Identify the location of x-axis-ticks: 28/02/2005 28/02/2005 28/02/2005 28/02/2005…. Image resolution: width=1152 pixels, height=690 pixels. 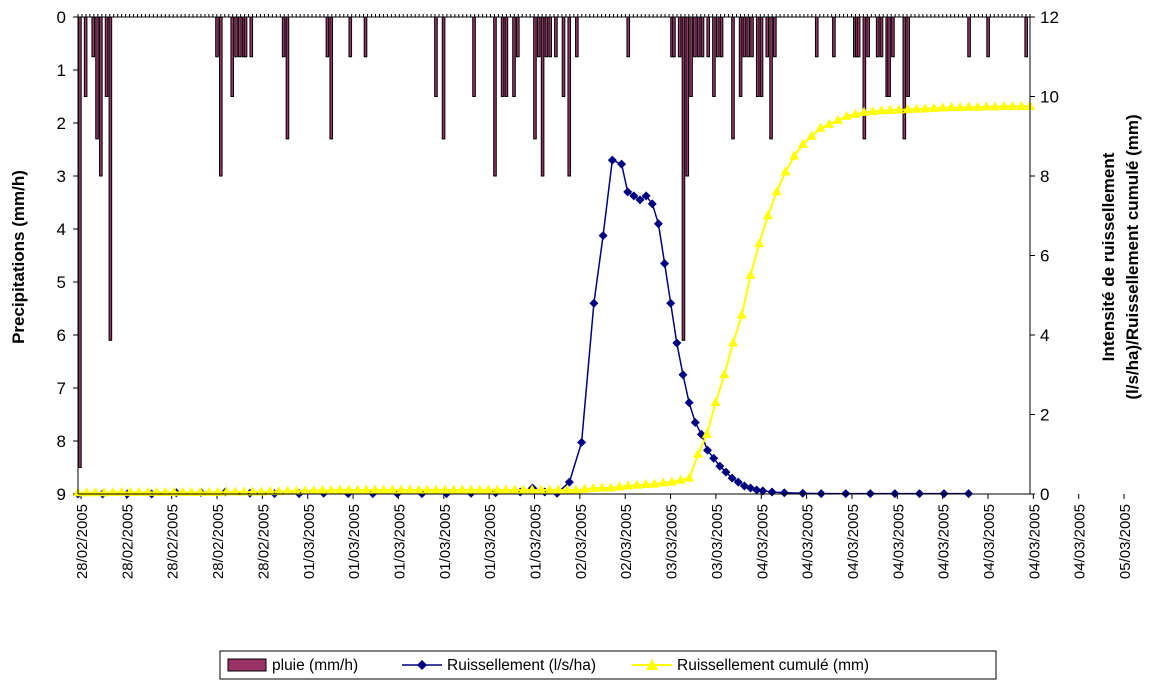
(604, 536).